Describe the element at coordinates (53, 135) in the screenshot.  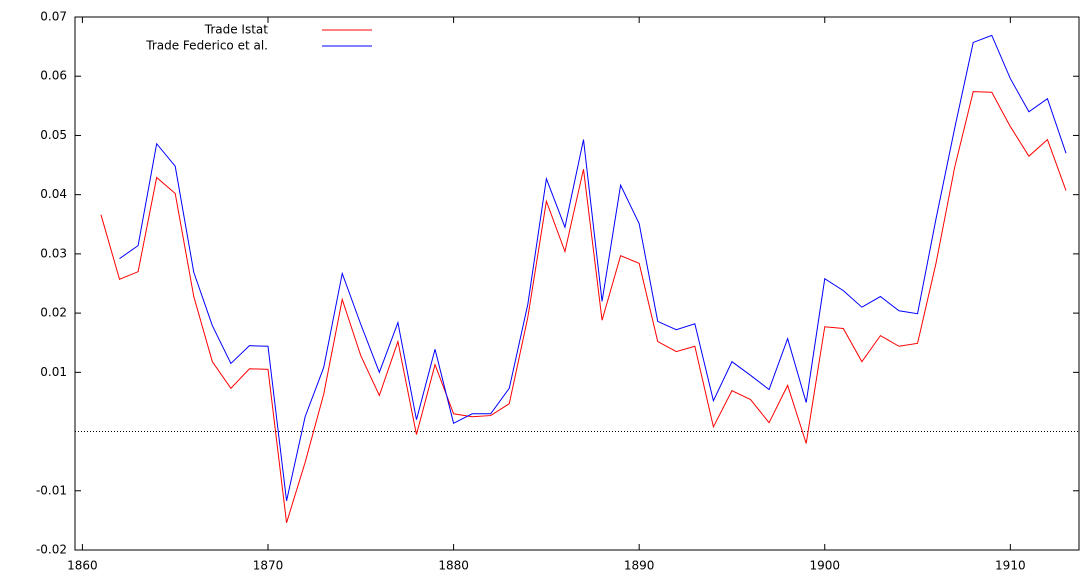
I see `y-tick-label: 0.05` at that location.